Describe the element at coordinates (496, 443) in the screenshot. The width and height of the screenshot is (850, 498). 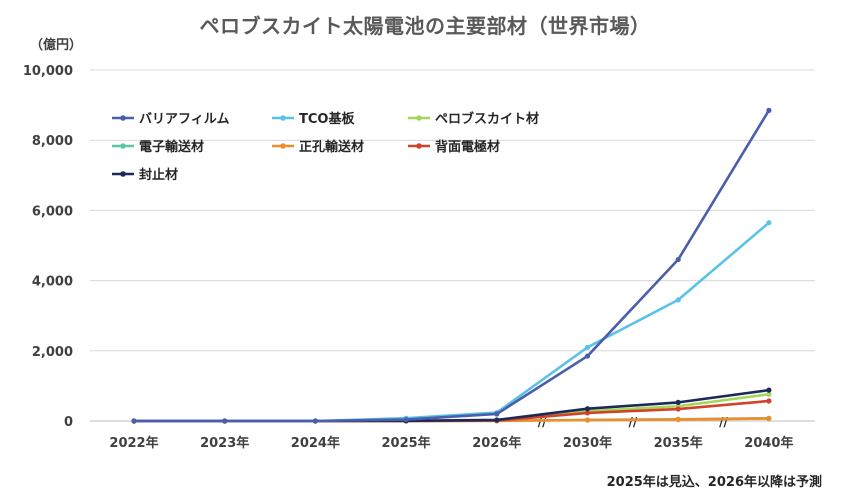
I see `x-tick-label: 2026年` at that location.